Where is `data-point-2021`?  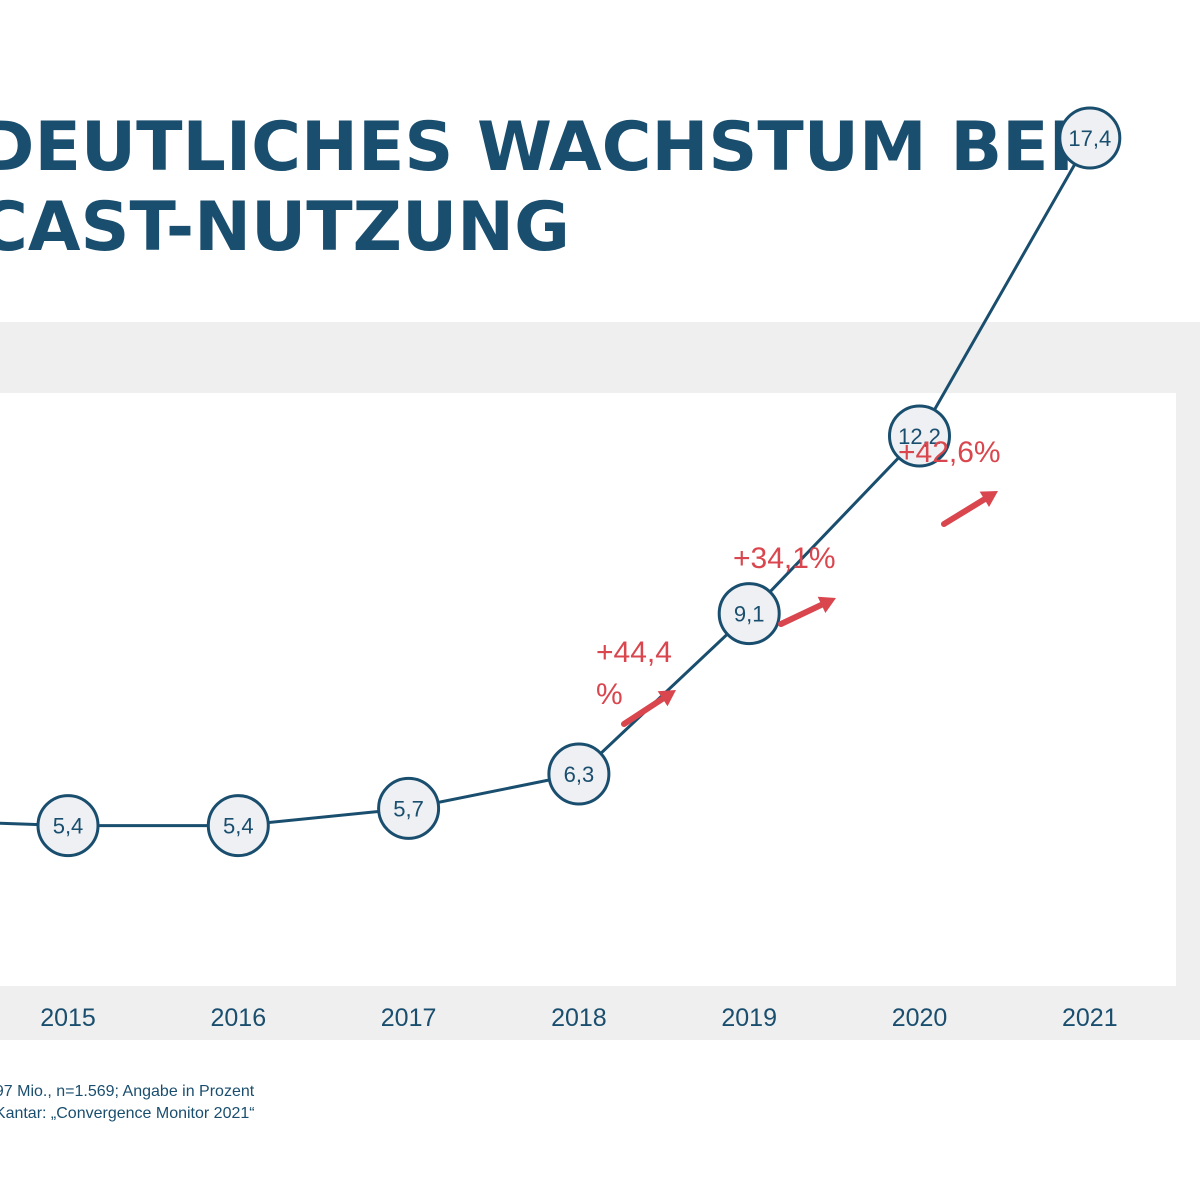 data-point-2021 is located at coordinates (1090, 138).